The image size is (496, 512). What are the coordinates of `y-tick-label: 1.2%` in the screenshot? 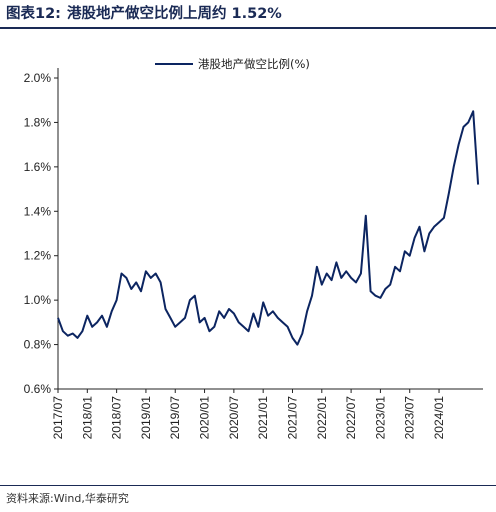 It's located at (38, 256).